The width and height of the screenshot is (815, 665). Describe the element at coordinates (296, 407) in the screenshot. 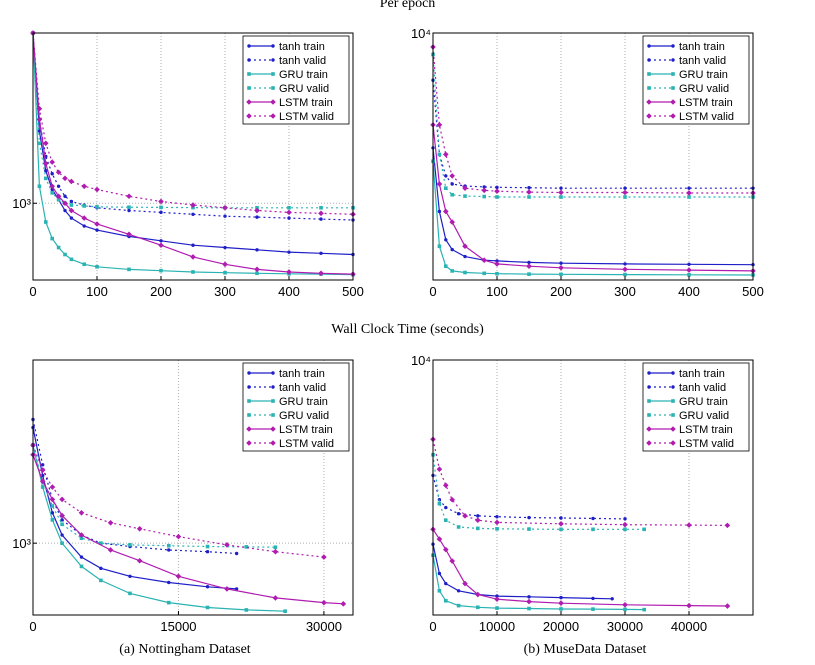

I see `legend-box` at that location.